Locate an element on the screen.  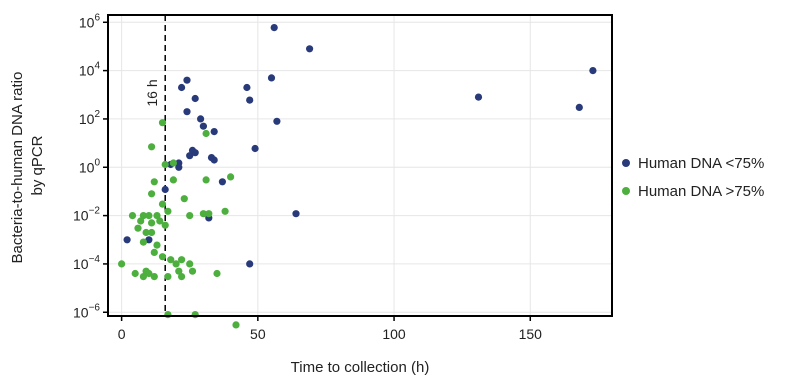
y-axis-title: Bacteria-to-human DNA ratio by qPCR is located at coordinates (27, 166).